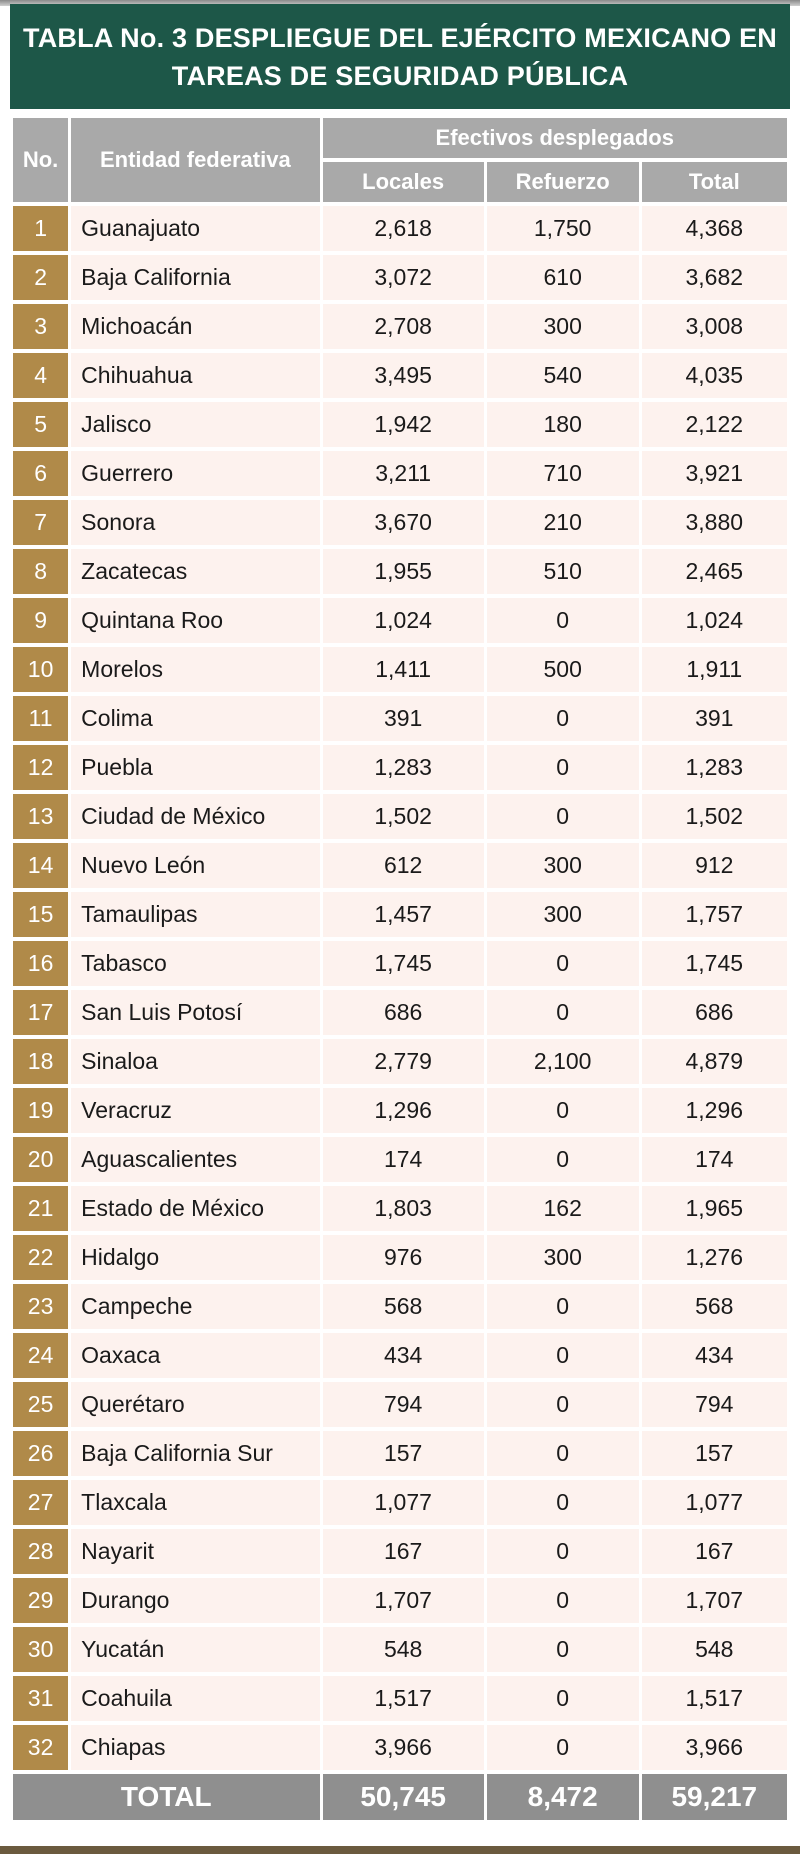 The height and width of the screenshot is (1854, 800). Describe the element at coordinates (403, 1110) in the screenshot. I see `row-locales: 1,296` at that location.